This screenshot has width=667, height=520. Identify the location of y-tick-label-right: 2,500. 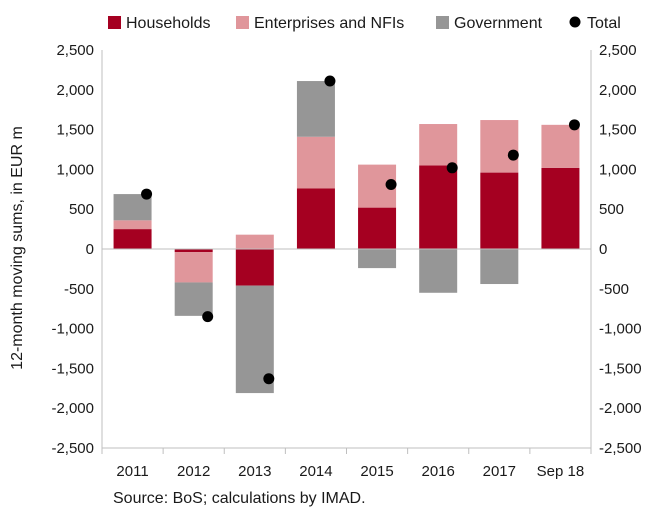
(618, 50).